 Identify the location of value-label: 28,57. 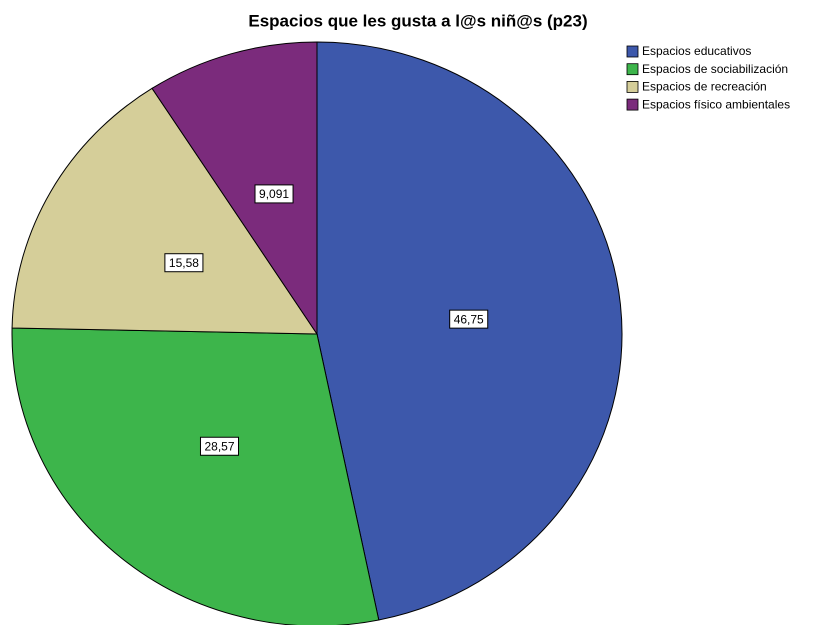
(219, 446).